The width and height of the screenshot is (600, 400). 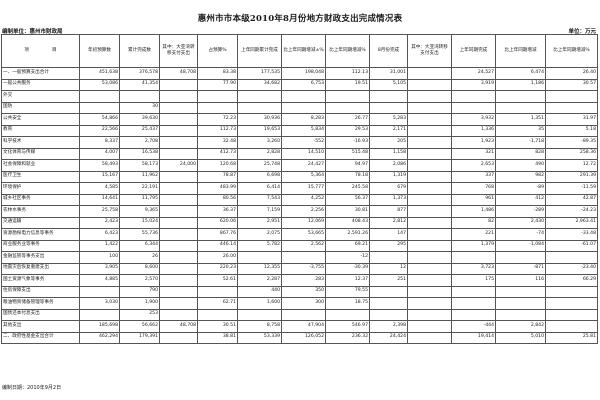 I want to click on table-cell: 179,391, so click(x=139, y=337).